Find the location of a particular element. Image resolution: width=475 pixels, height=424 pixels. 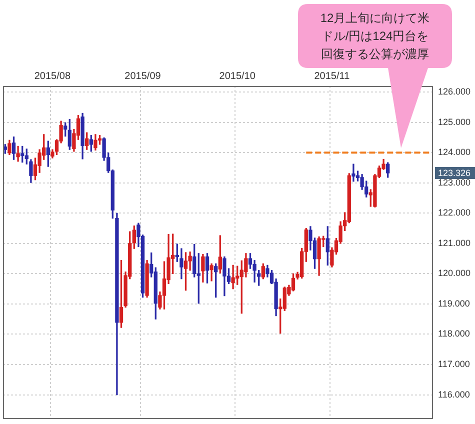

y-tick-label: 119.000 is located at coordinates (454, 303).